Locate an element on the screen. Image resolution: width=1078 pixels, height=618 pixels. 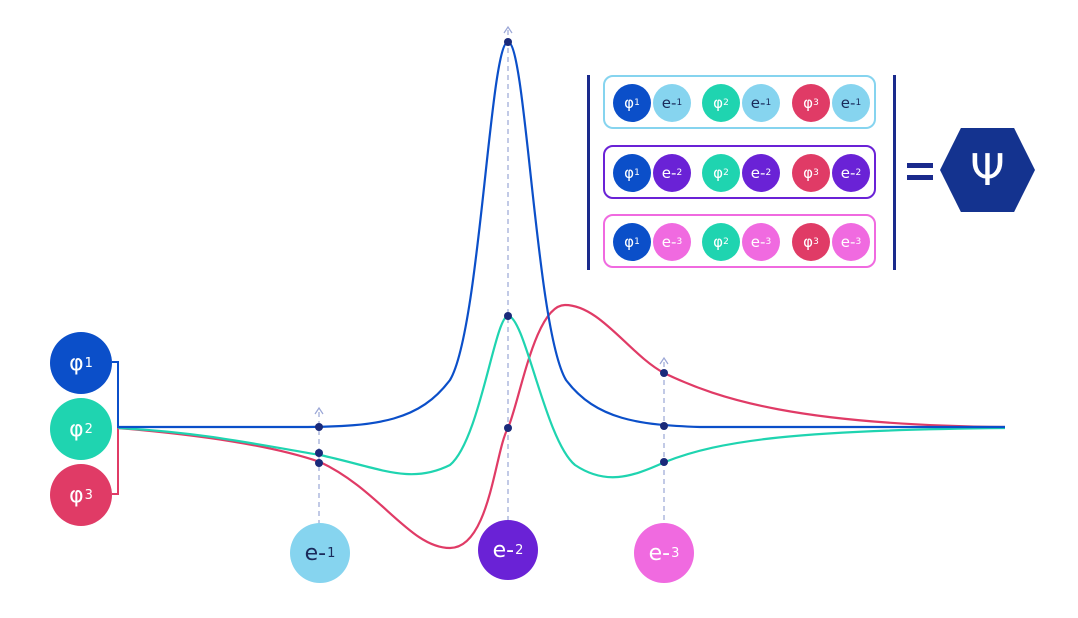
matrix-row: φ 1 e- 1 φ 2 e- 1 φ 3 e- 1 is located at coordinates (739, 102).